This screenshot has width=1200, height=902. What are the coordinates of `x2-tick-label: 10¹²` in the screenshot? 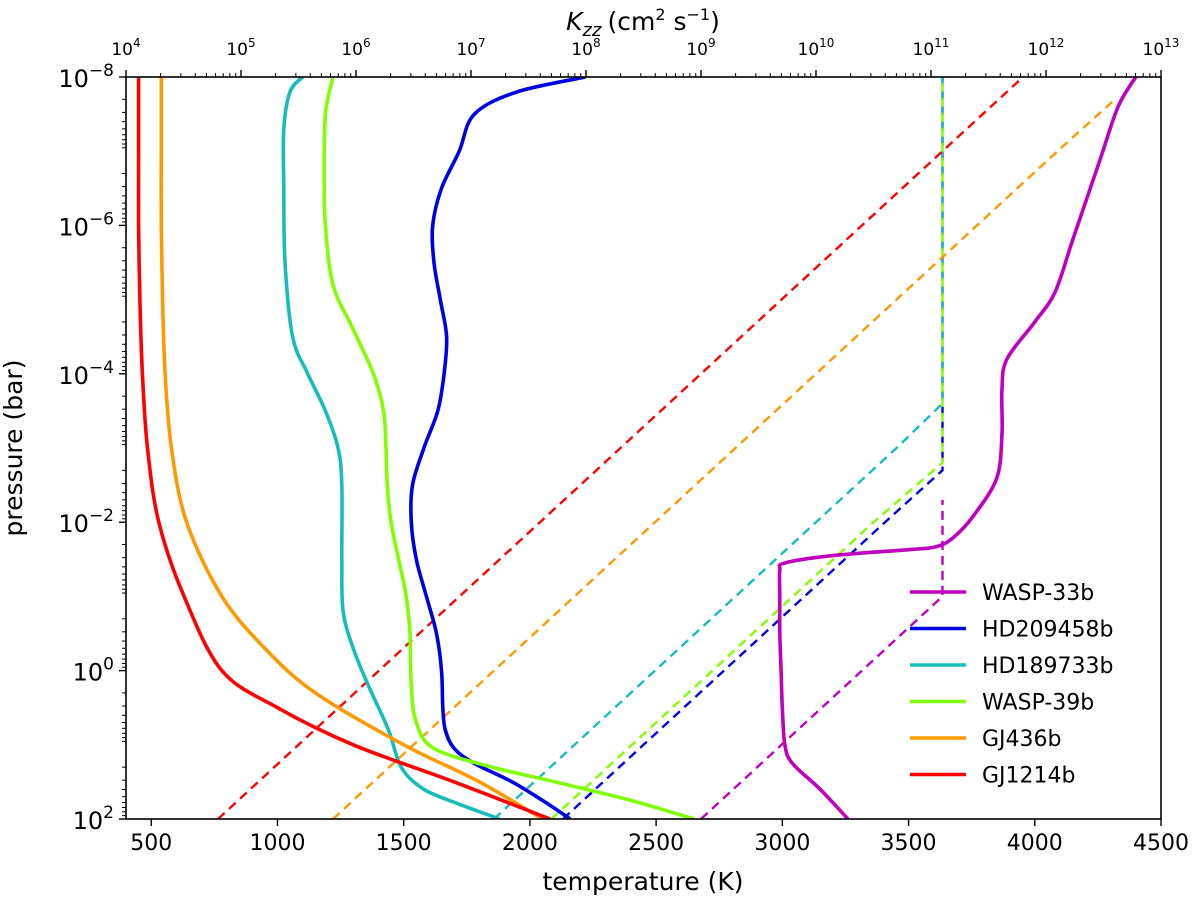 It's located at (1046, 48).